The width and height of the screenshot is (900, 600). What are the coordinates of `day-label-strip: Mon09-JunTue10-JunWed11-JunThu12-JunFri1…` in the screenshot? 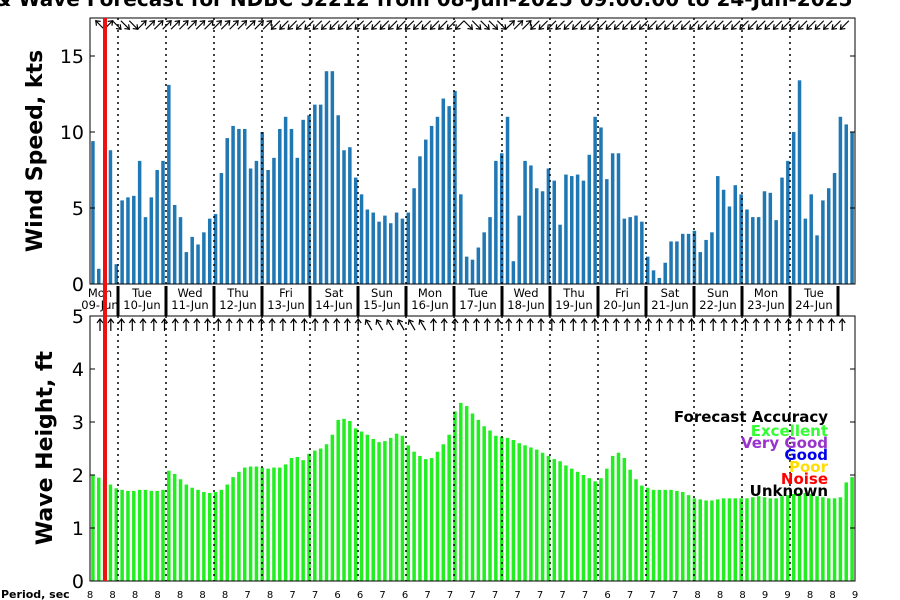 It's located at (468, 301).